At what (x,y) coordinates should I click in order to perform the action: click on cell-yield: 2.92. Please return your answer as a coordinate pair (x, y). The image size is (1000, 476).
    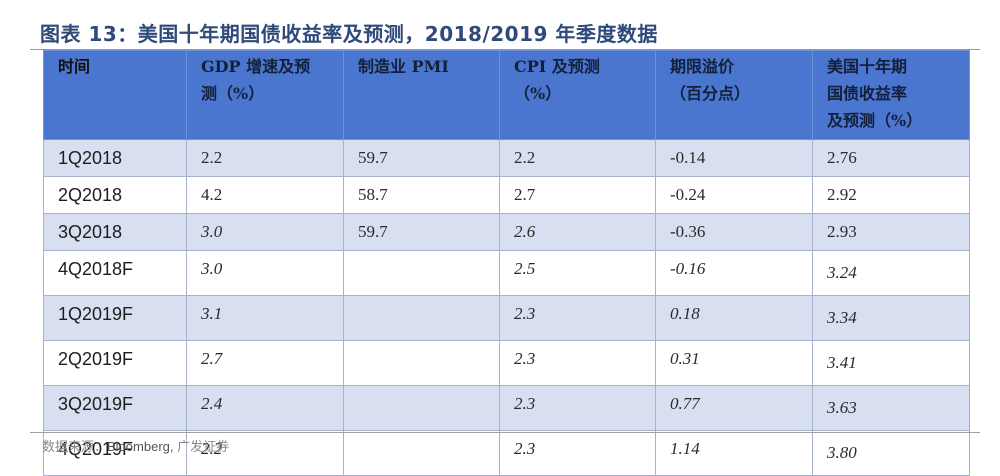
    Looking at the image, I should click on (891, 195).